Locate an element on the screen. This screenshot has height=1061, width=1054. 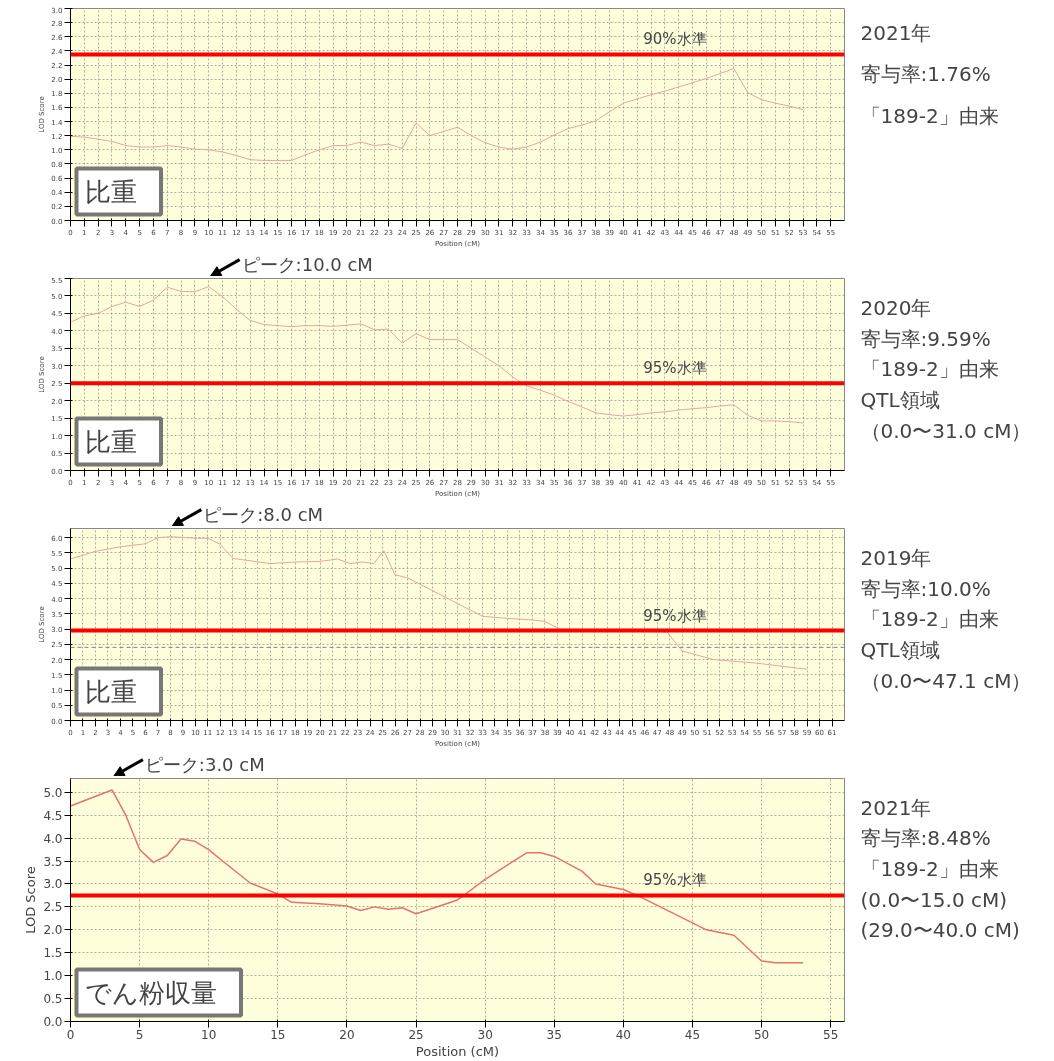
chart-subtitle: ピーク:8.0 cM is located at coordinates (263, 515).